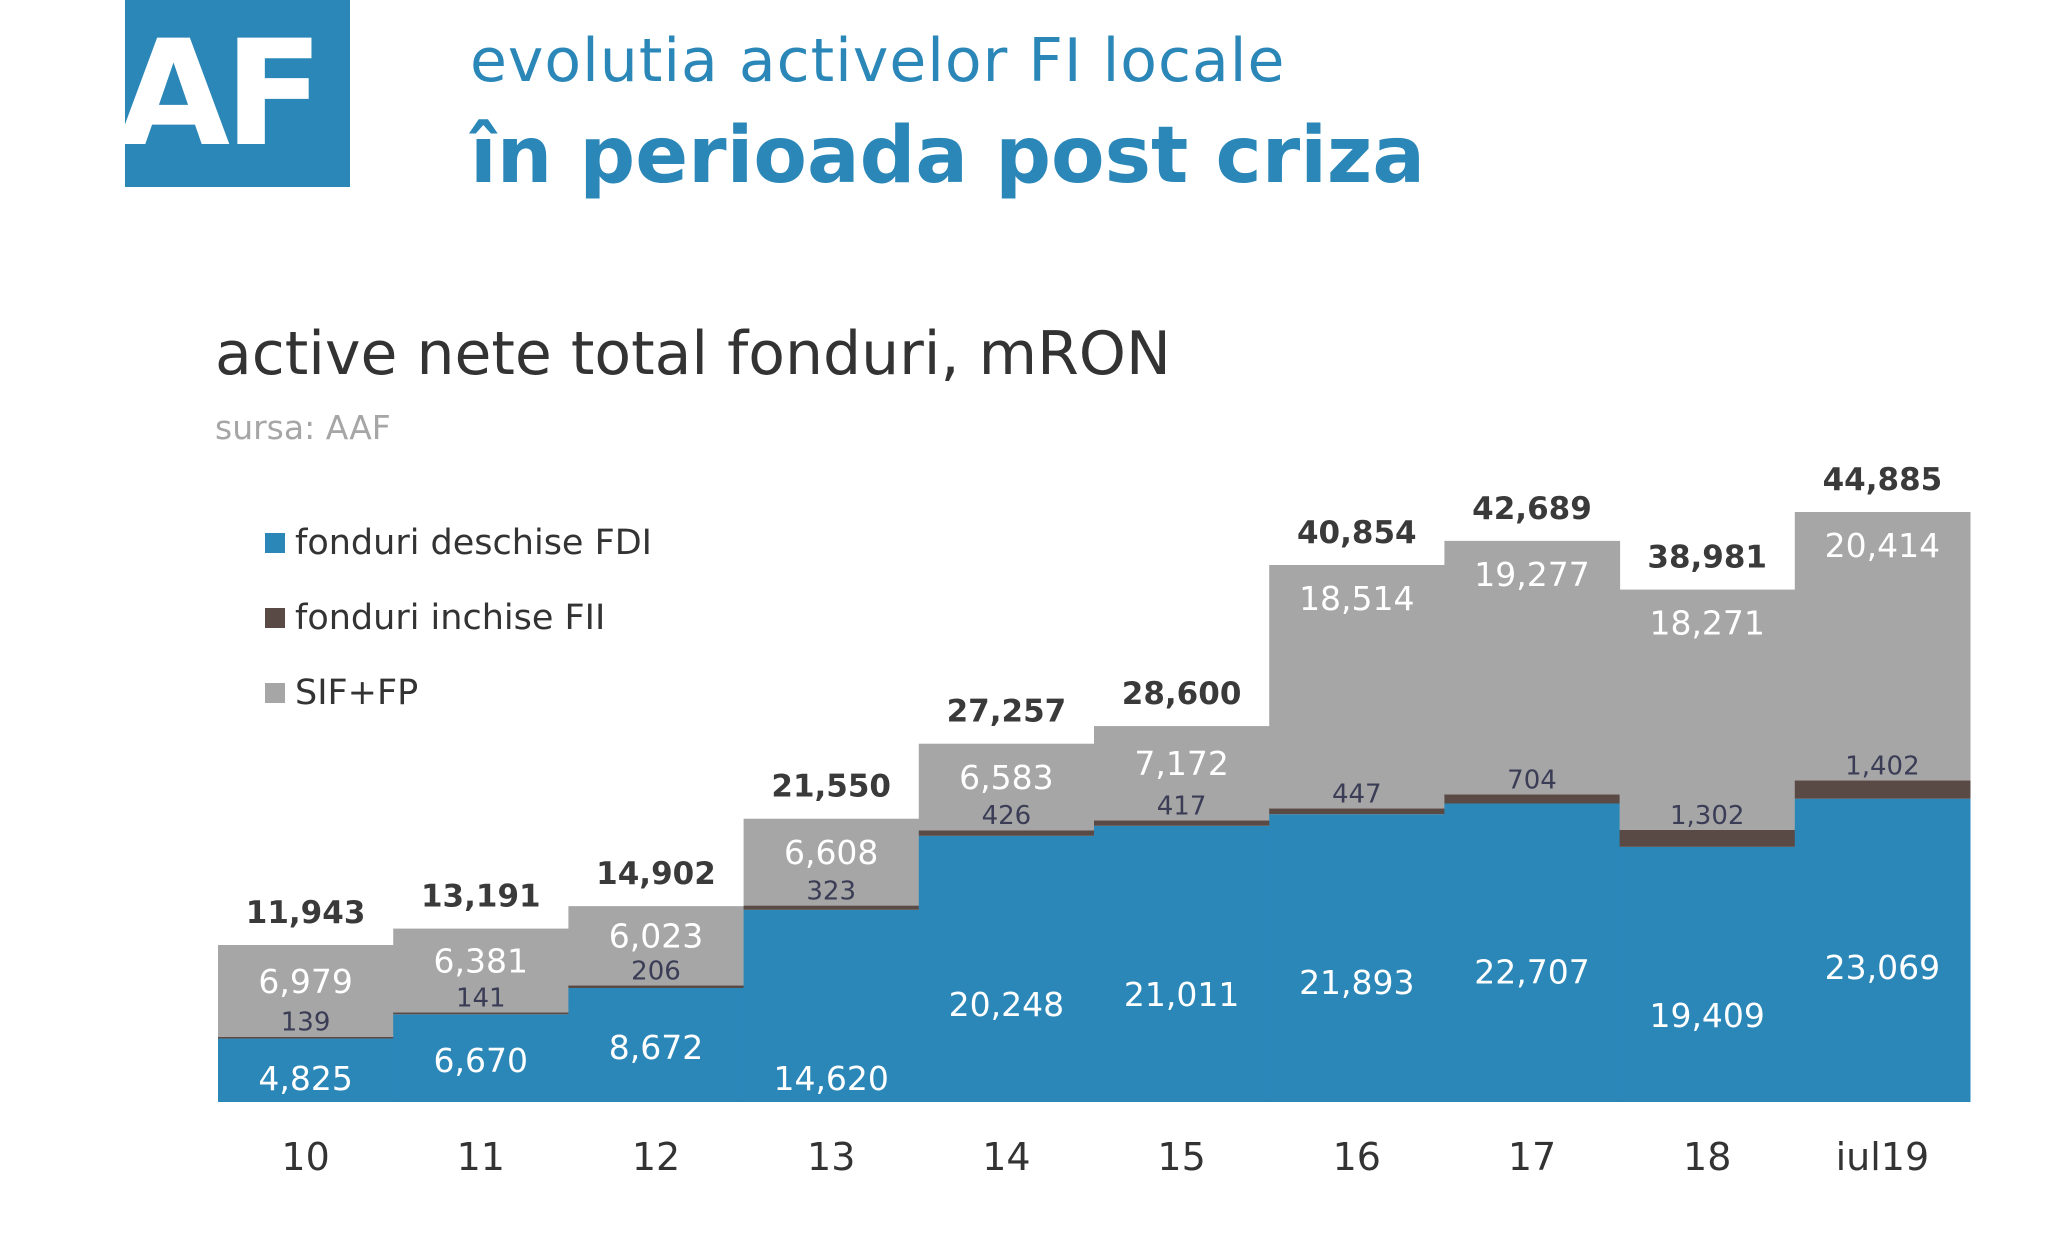  I want to click on data-label-fii: 704, so click(1532, 780).